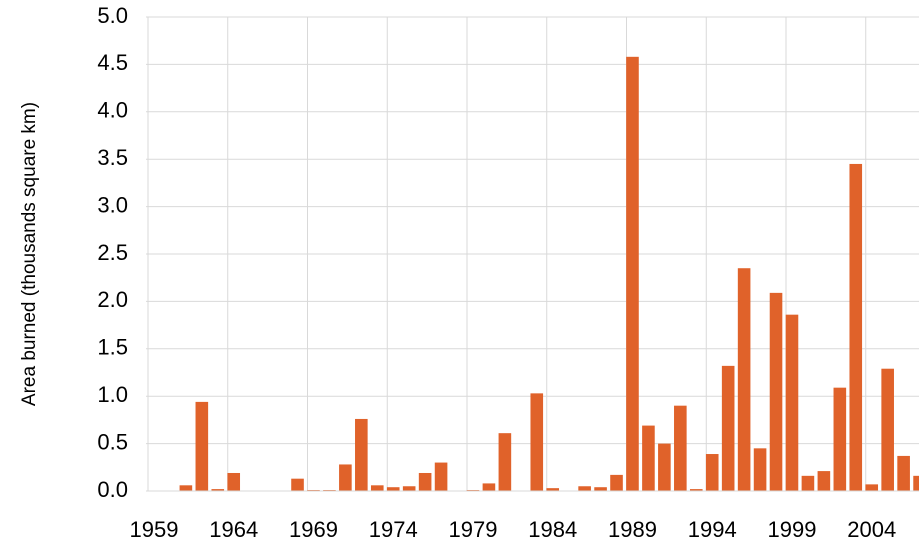 Image resolution: width=919 pixels, height=555 pixels. Describe the element at coordinates (112, 489) in the screenshot. I see `y-tick-label: 0.0` at that location.